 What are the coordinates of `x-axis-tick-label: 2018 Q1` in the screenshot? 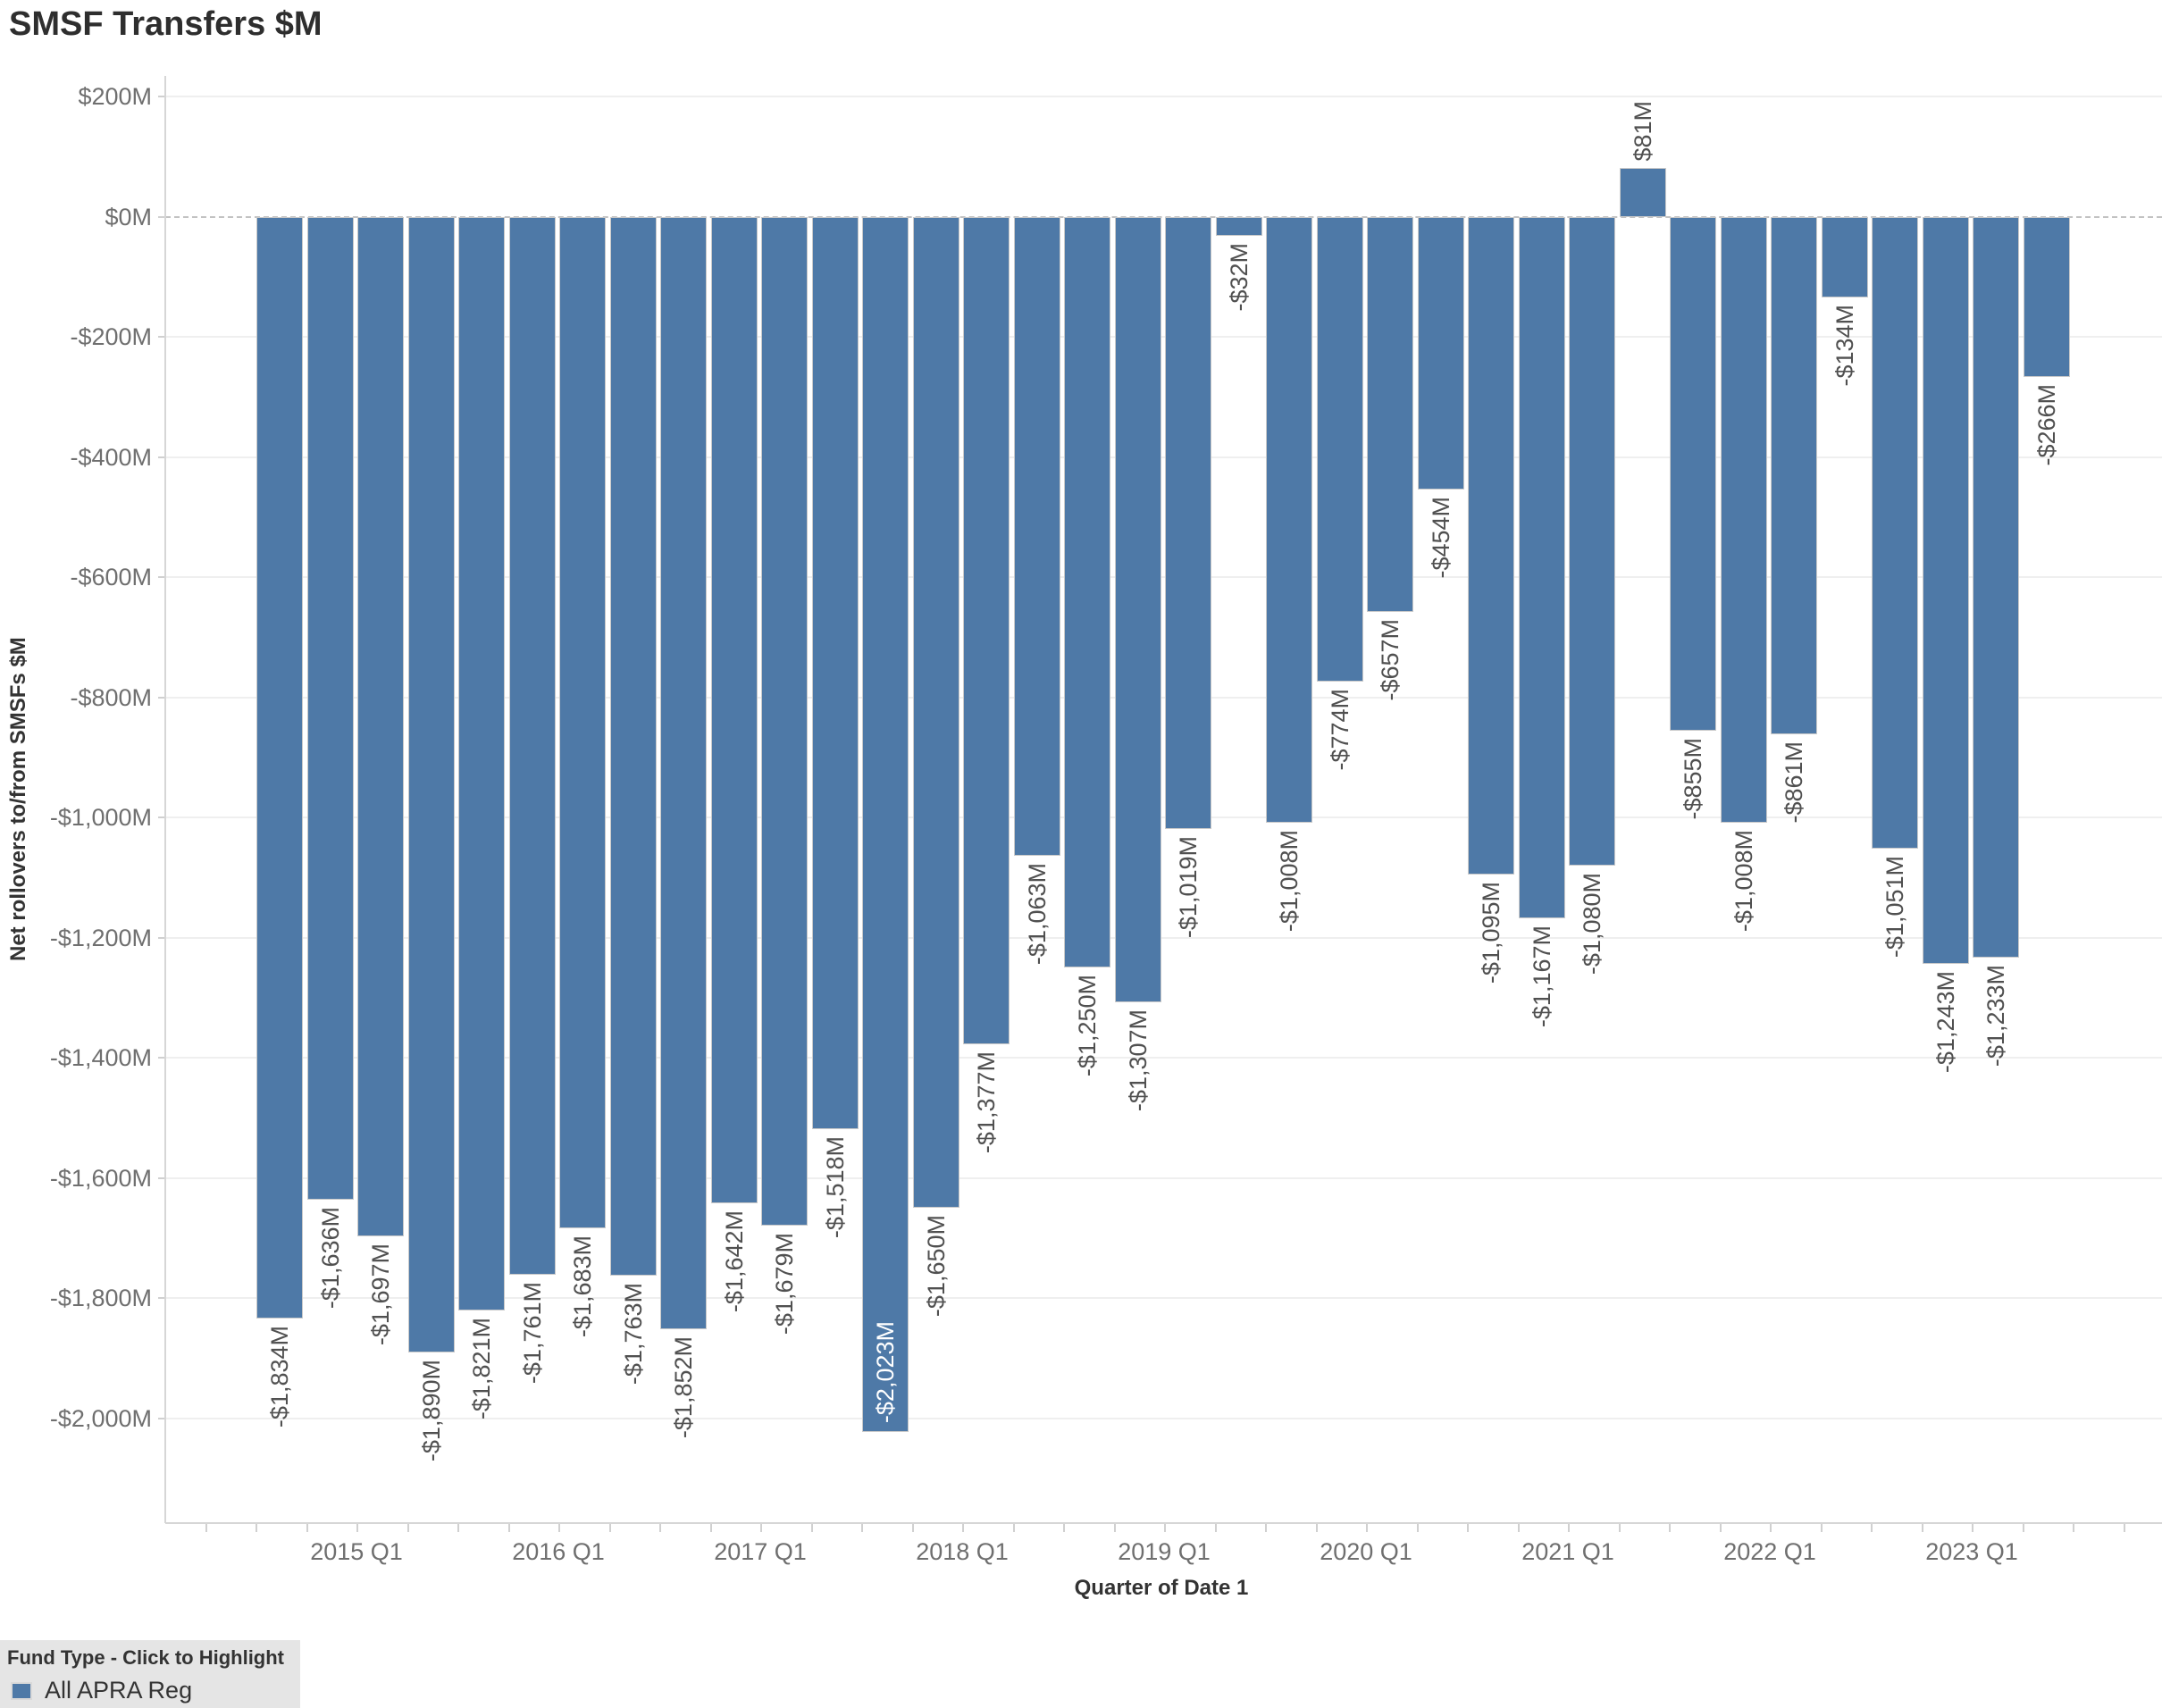 It's located at (963, 1551).